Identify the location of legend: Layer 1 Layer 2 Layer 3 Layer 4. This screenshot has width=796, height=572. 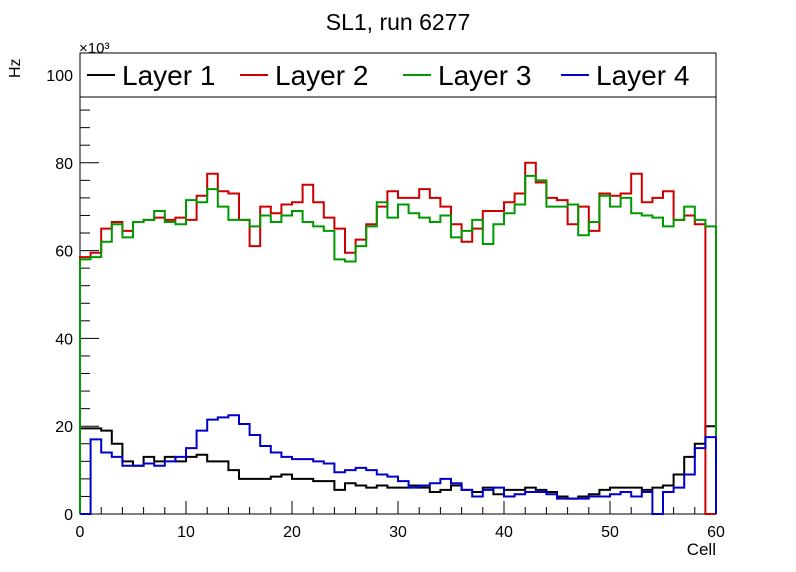
(398, 75).